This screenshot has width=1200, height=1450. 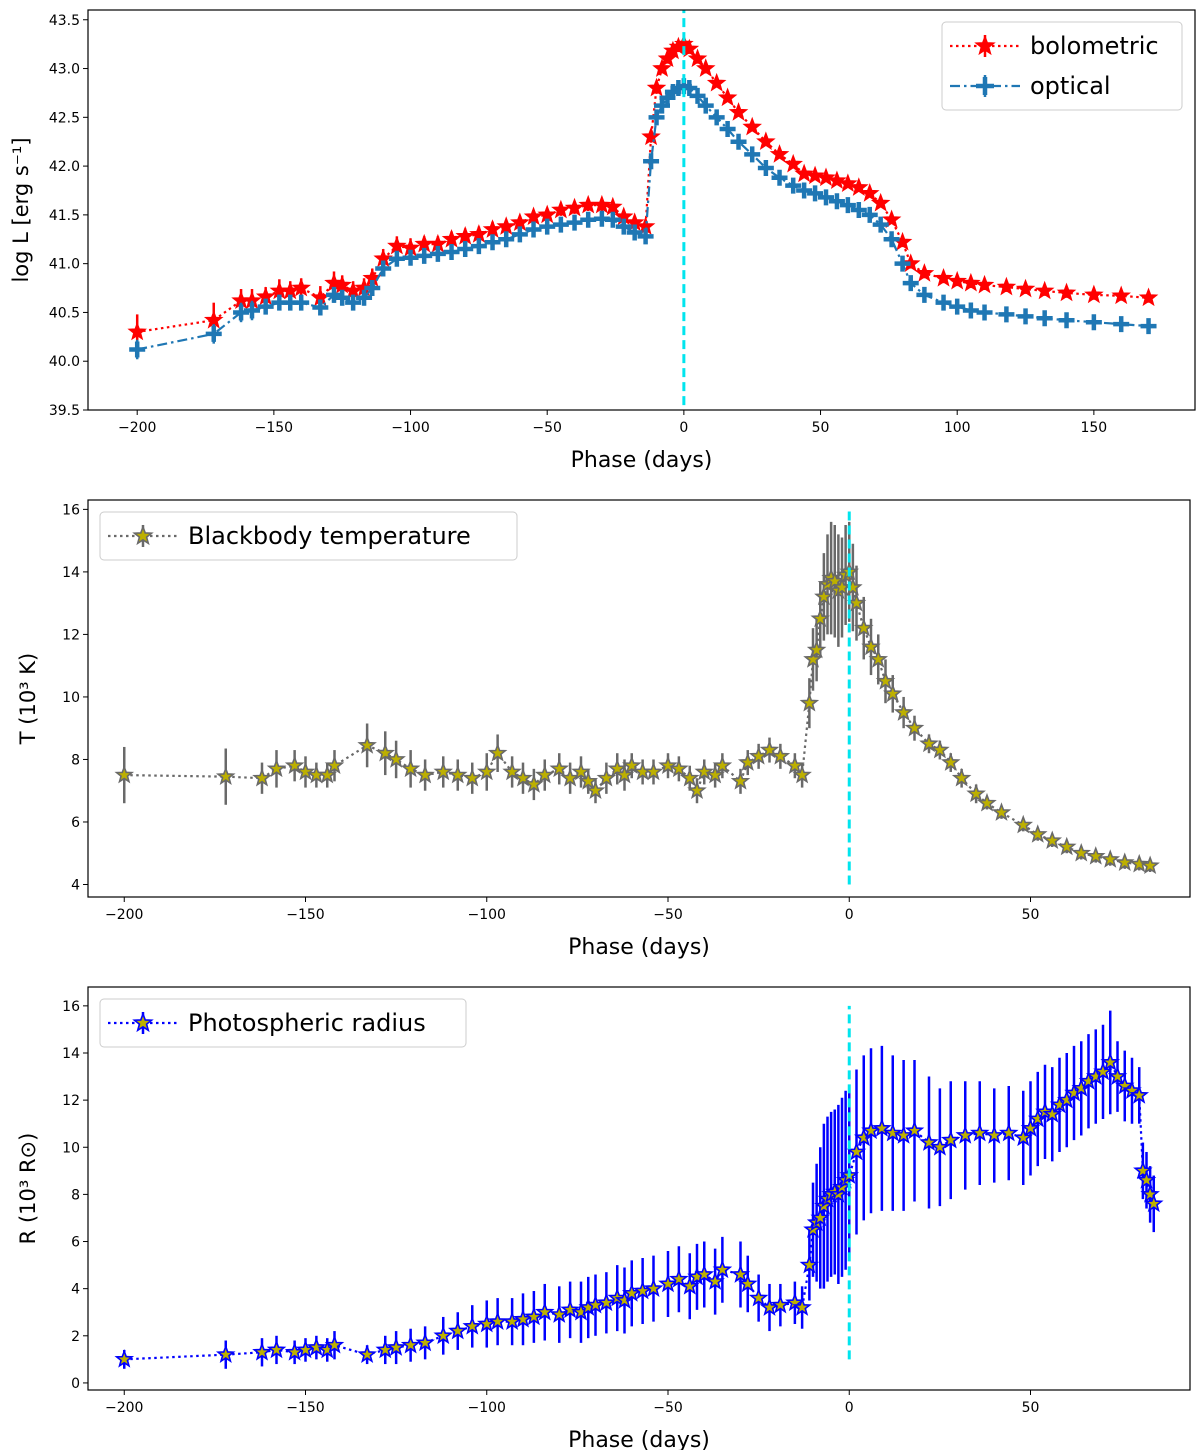 I want to click on legend-box, so click(x=1062, y=66).